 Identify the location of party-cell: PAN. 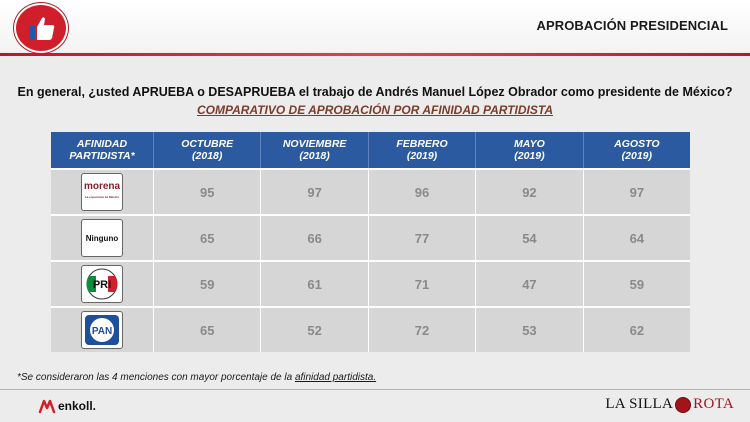
(102, 330).